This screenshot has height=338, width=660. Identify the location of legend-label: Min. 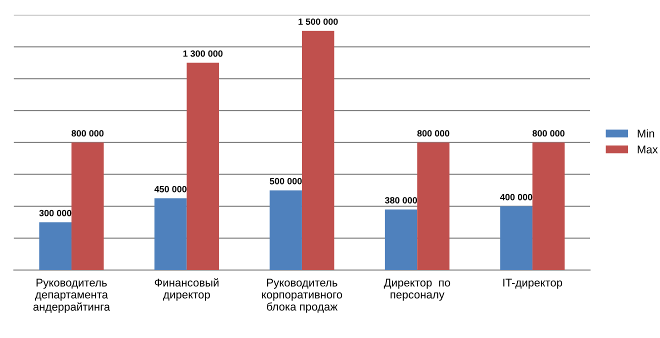
(646, 133).